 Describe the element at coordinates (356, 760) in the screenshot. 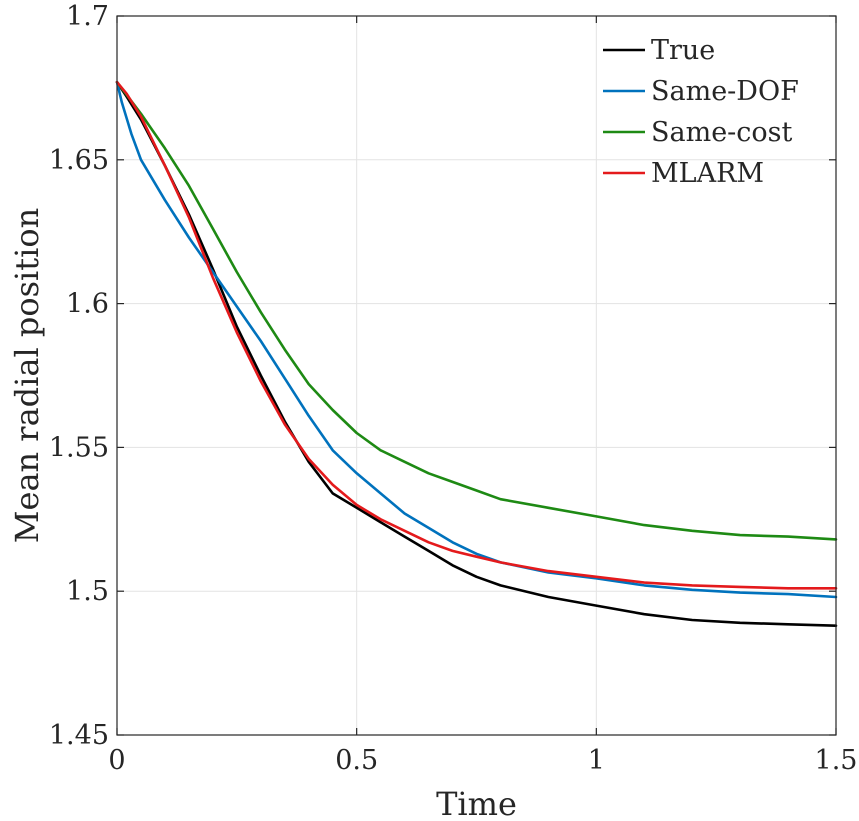

I see `x-tick-label: 0.5` at that location.